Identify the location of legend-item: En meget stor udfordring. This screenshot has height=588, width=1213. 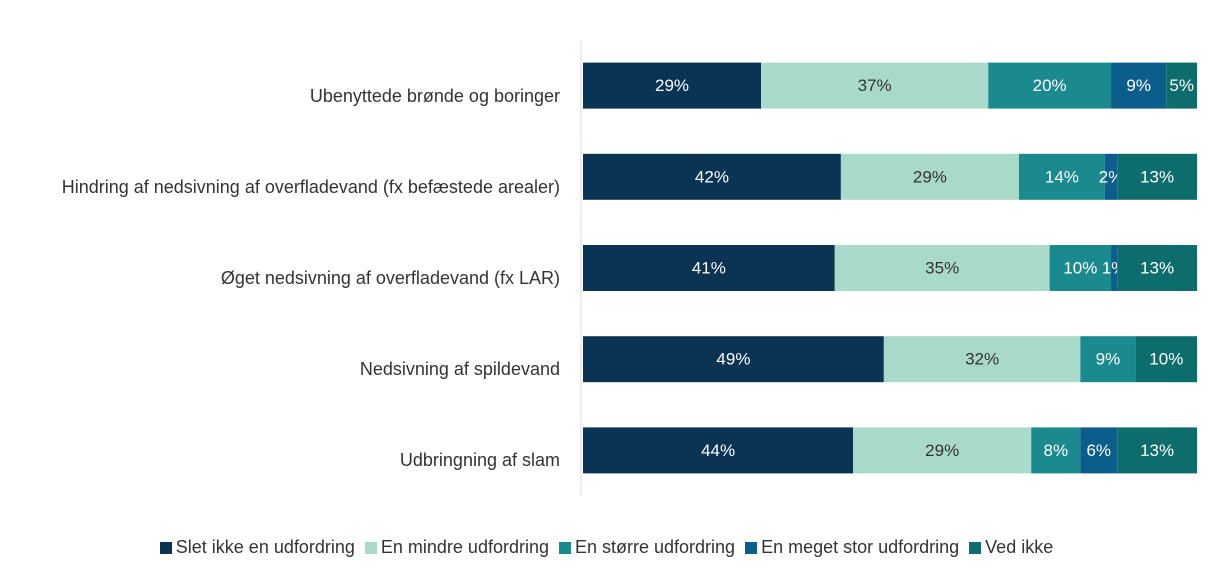
(852, 547).